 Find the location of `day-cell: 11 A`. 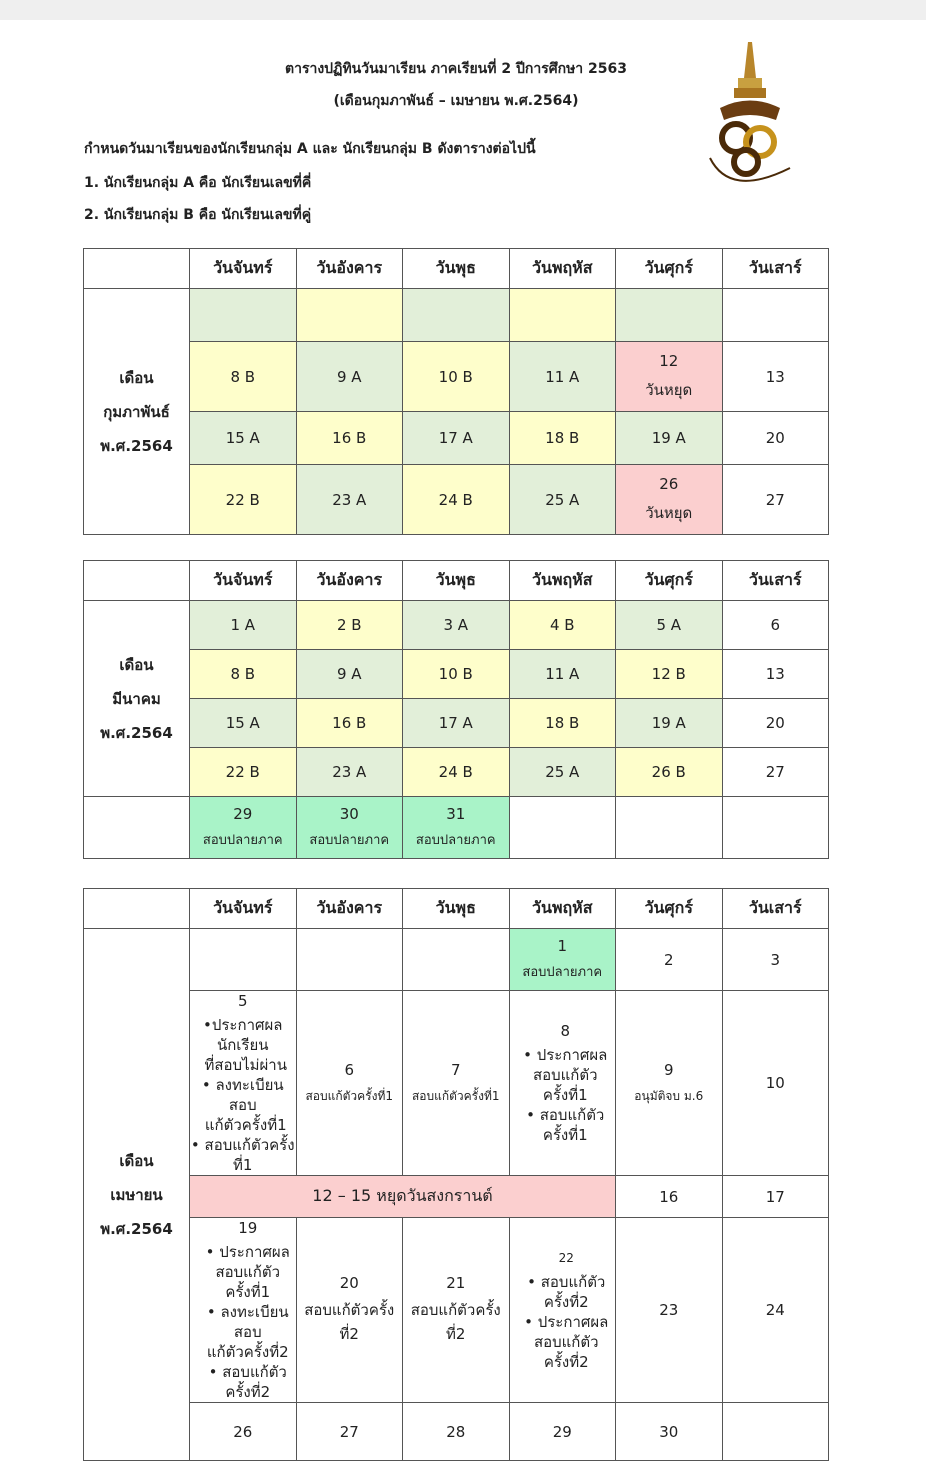

day-cell: 11 A is located at coordinates (562, 376).